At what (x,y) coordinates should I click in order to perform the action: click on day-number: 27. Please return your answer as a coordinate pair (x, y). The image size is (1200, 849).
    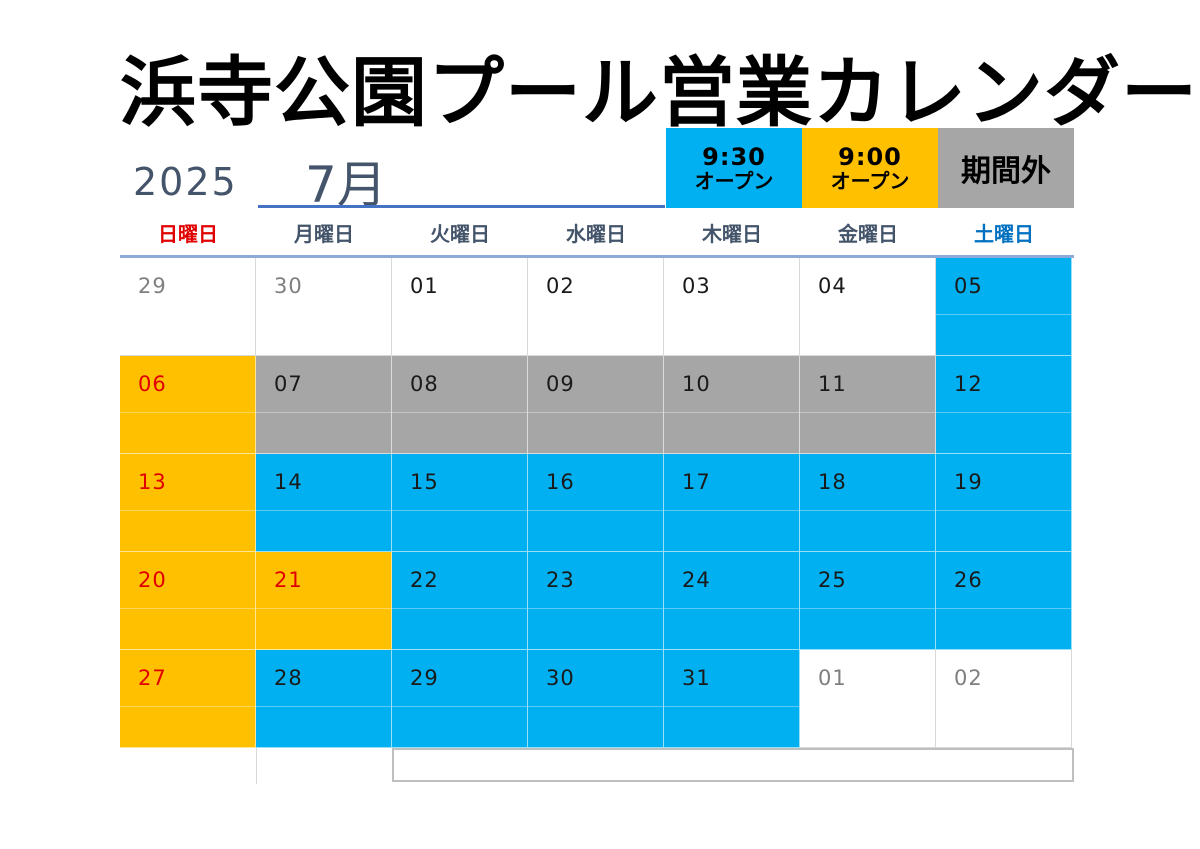
    Looking at the image, I should click on (152, 678).